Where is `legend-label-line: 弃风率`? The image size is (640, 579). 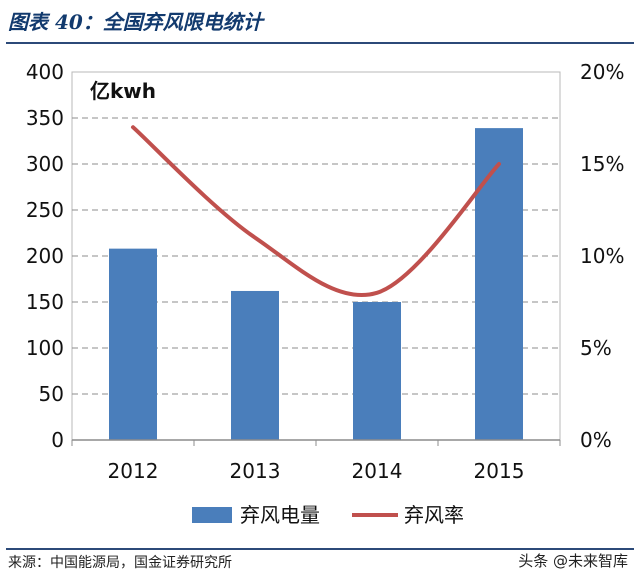 legend-label-line: 弃风率 is located at coordinates (434, 515).